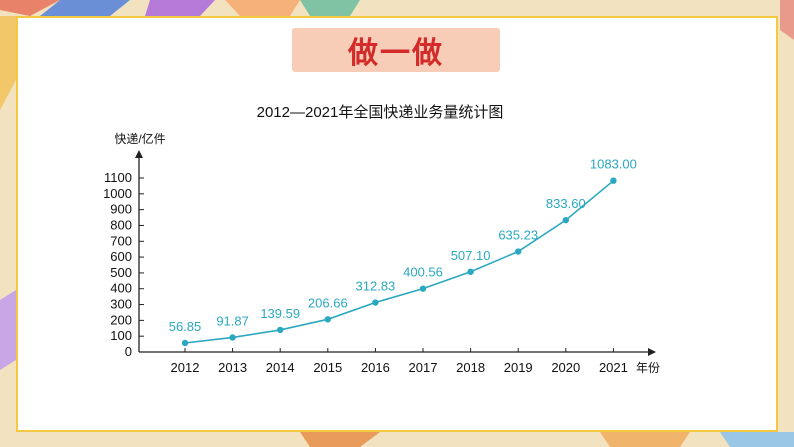 The height and width of the screenshot is (447, 794). What do you see at coordinates (470, 367) in the screenshot?
I see `x-tick-label: 2018` at bounding box center [470, 367].